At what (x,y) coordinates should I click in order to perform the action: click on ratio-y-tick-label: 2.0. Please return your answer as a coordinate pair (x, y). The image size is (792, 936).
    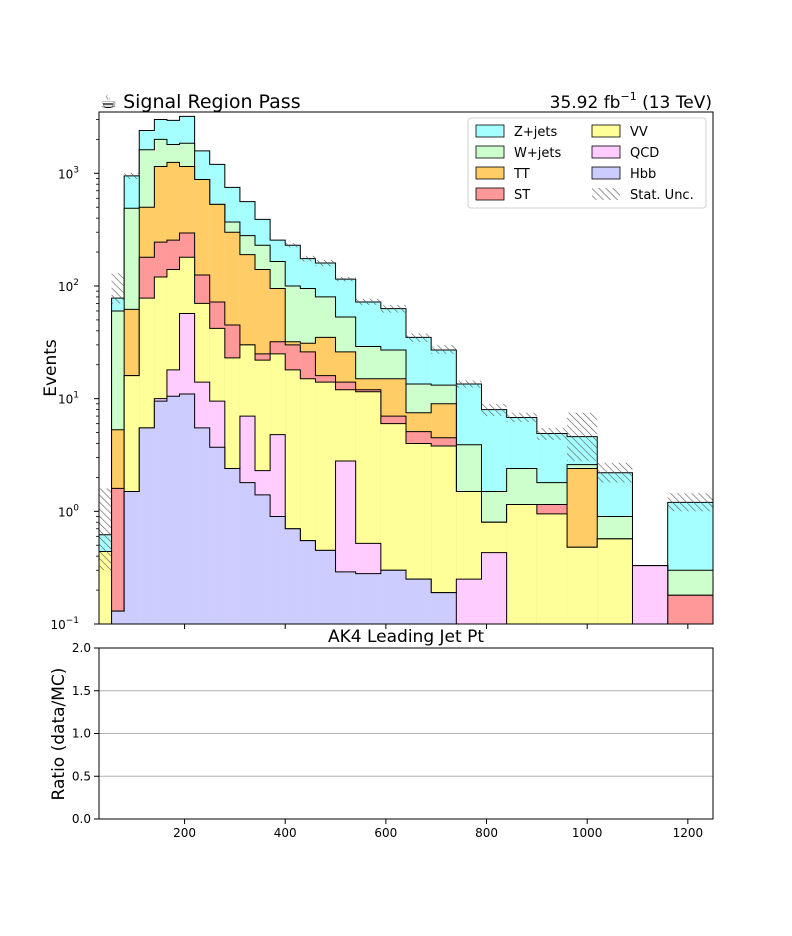
    Looking at the image, I should click on (81, 648).